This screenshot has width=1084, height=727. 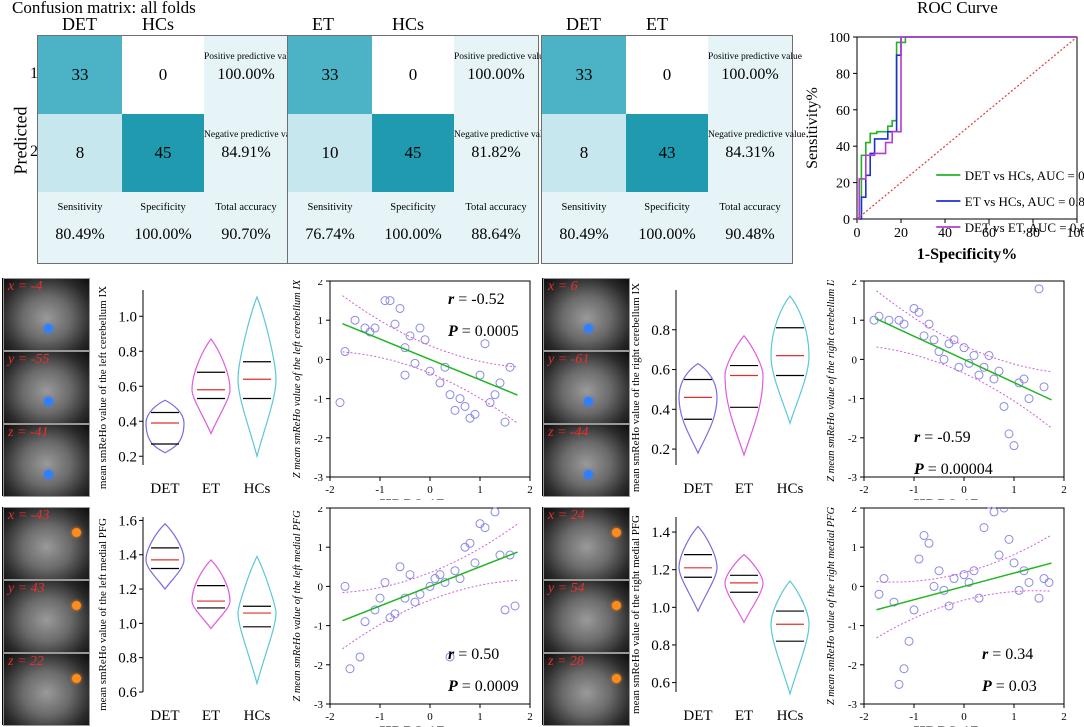 I want to click on ppv-cell: Positive predictive value 100.00%, so click(x=755, y=75).